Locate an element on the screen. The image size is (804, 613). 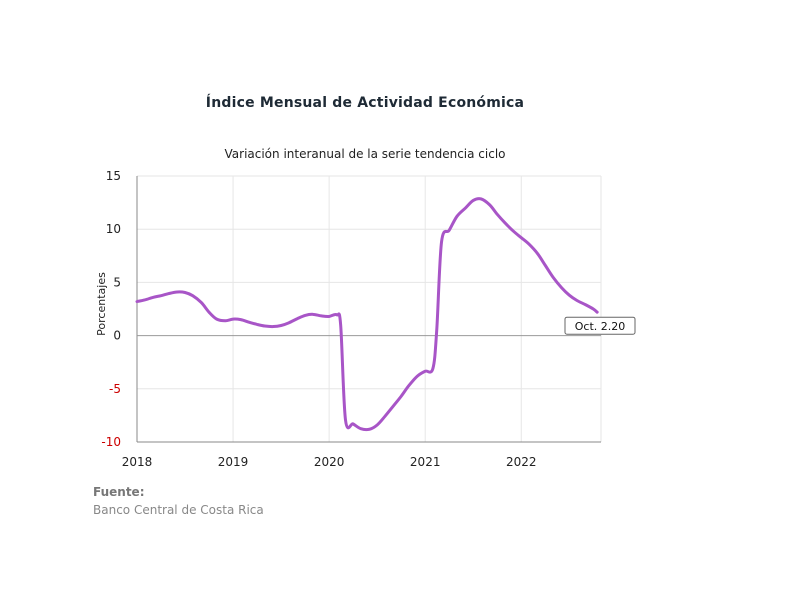
y-tick-label: 0 is located at coordinates (117, 336).